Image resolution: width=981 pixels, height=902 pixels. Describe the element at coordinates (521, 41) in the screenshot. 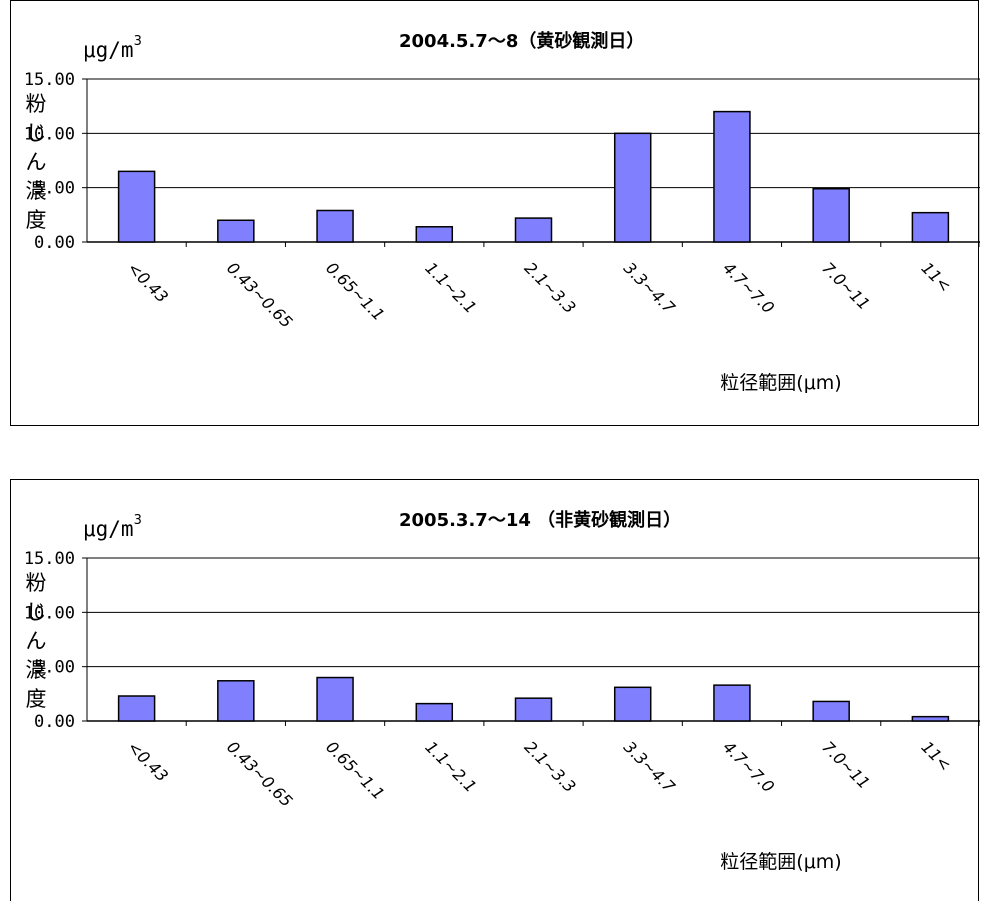

I see `chart-title: 2004.5.7～8（黄砂観測日）` at that location.